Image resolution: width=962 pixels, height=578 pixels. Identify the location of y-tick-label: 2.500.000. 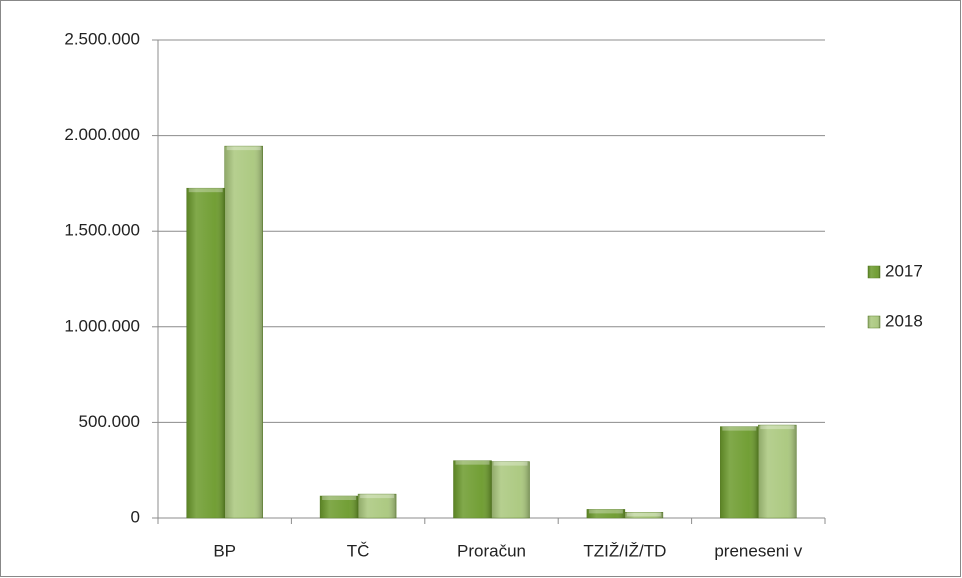
(102, 38).